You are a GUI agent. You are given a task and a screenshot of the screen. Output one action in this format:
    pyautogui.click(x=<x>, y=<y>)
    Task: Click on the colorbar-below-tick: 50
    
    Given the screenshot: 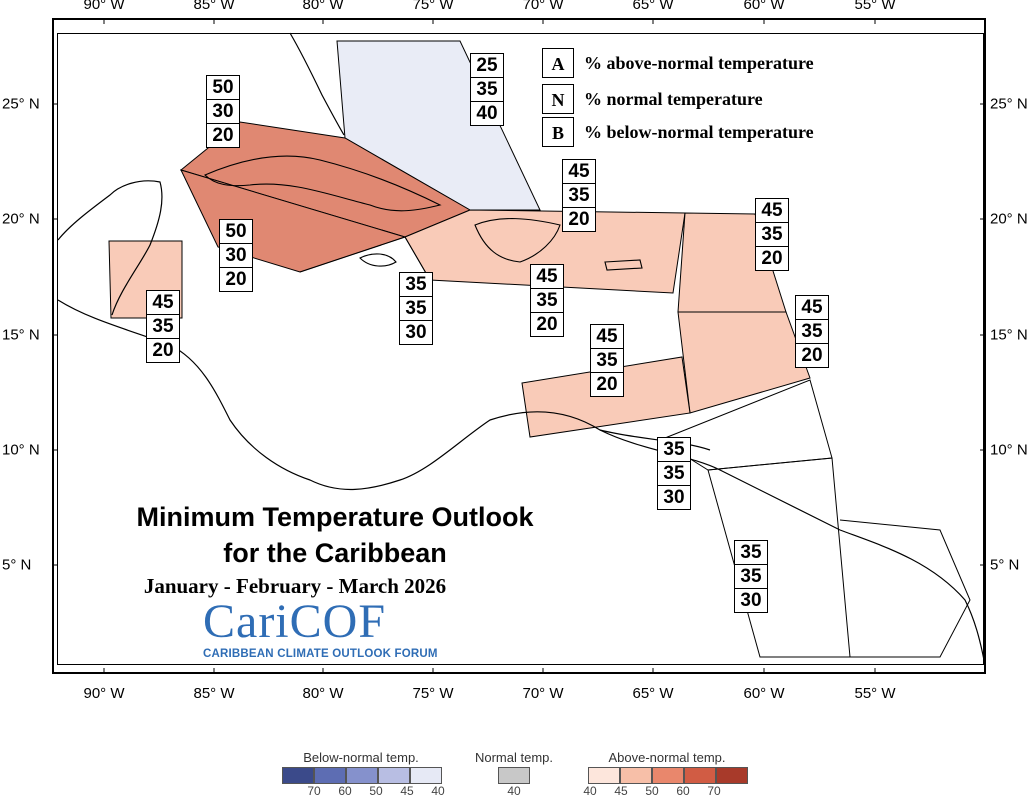 What is the action you would take?
    pyautogui.click(x=376, y=791)
    